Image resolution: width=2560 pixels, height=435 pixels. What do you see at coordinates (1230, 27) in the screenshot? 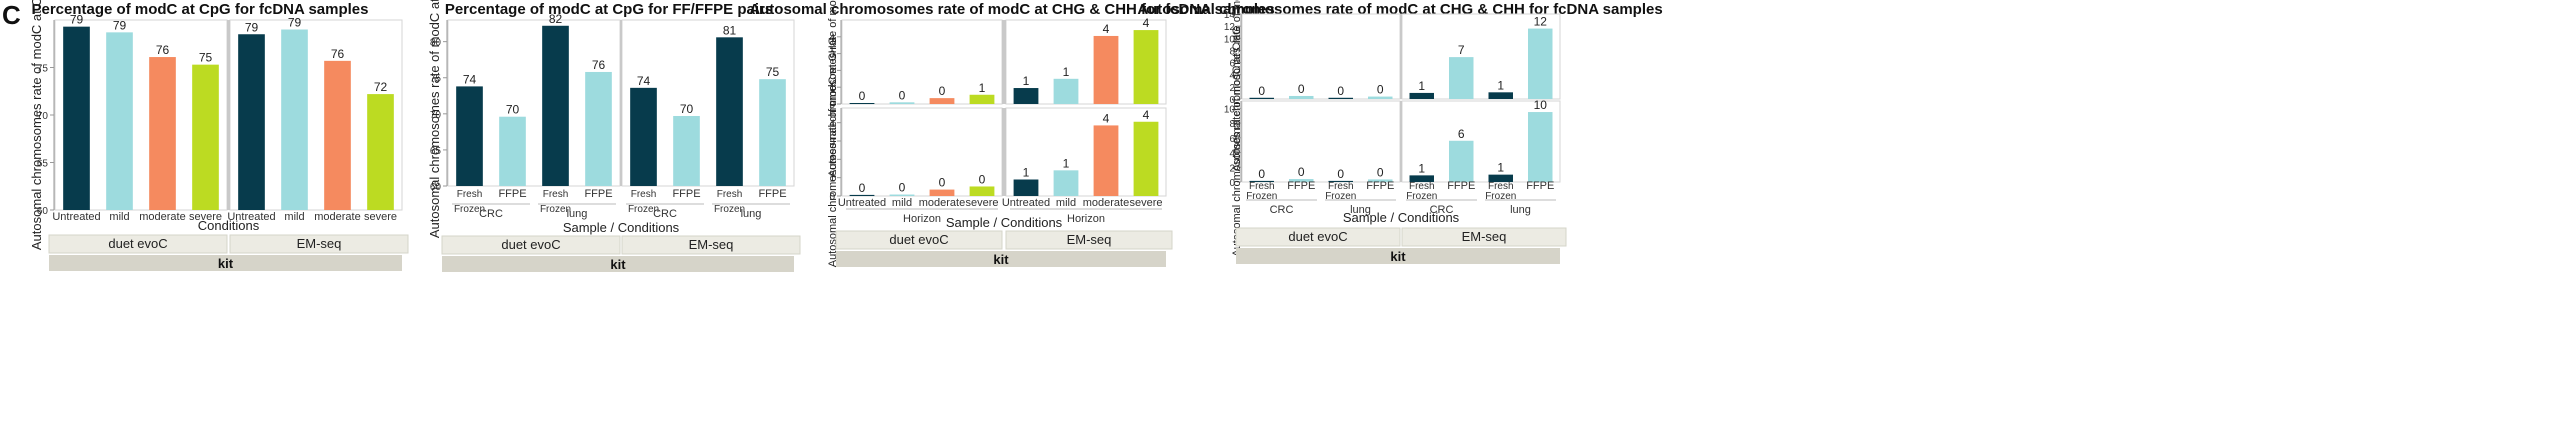
I see `y-tick-label: 12` at bounding box center [1230, 27].